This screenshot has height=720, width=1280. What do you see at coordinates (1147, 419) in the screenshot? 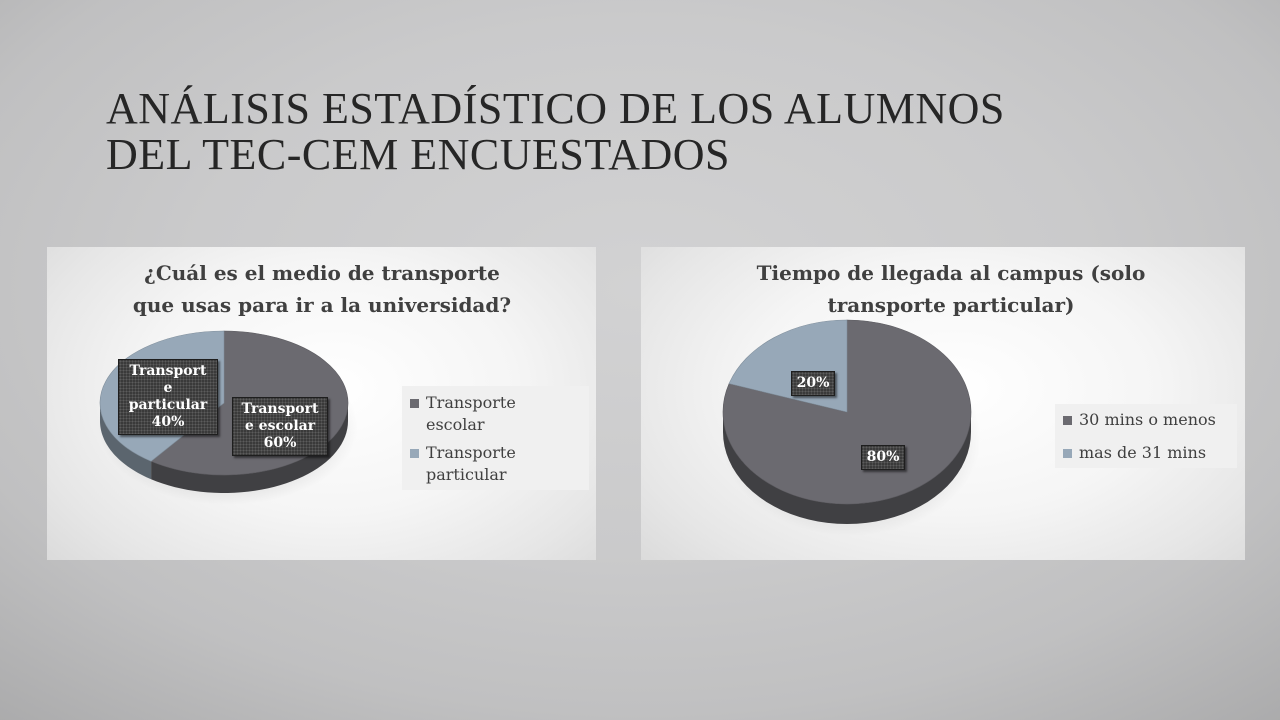
I see `legend-label: 30 mins o menos` at bounding box center [1147, 419].